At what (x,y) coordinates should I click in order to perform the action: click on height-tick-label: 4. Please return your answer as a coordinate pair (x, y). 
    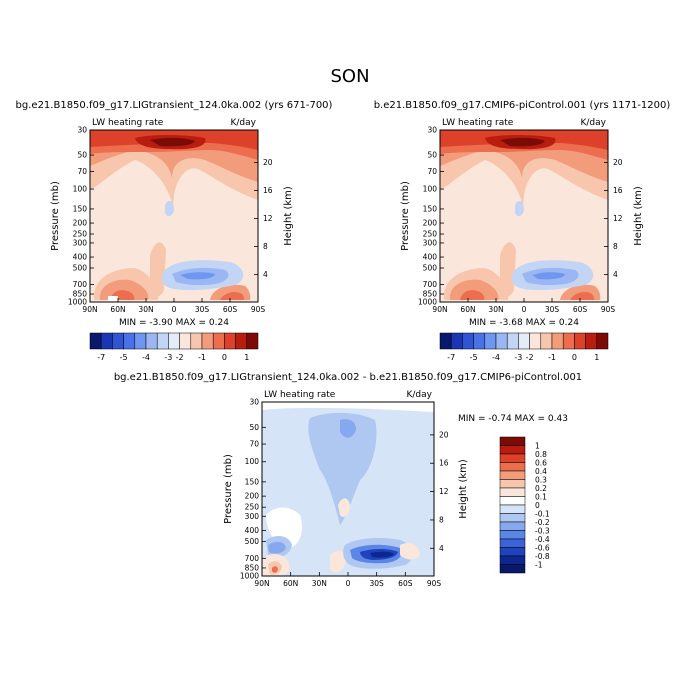
    Looking at the image, I should click on (615, 274).